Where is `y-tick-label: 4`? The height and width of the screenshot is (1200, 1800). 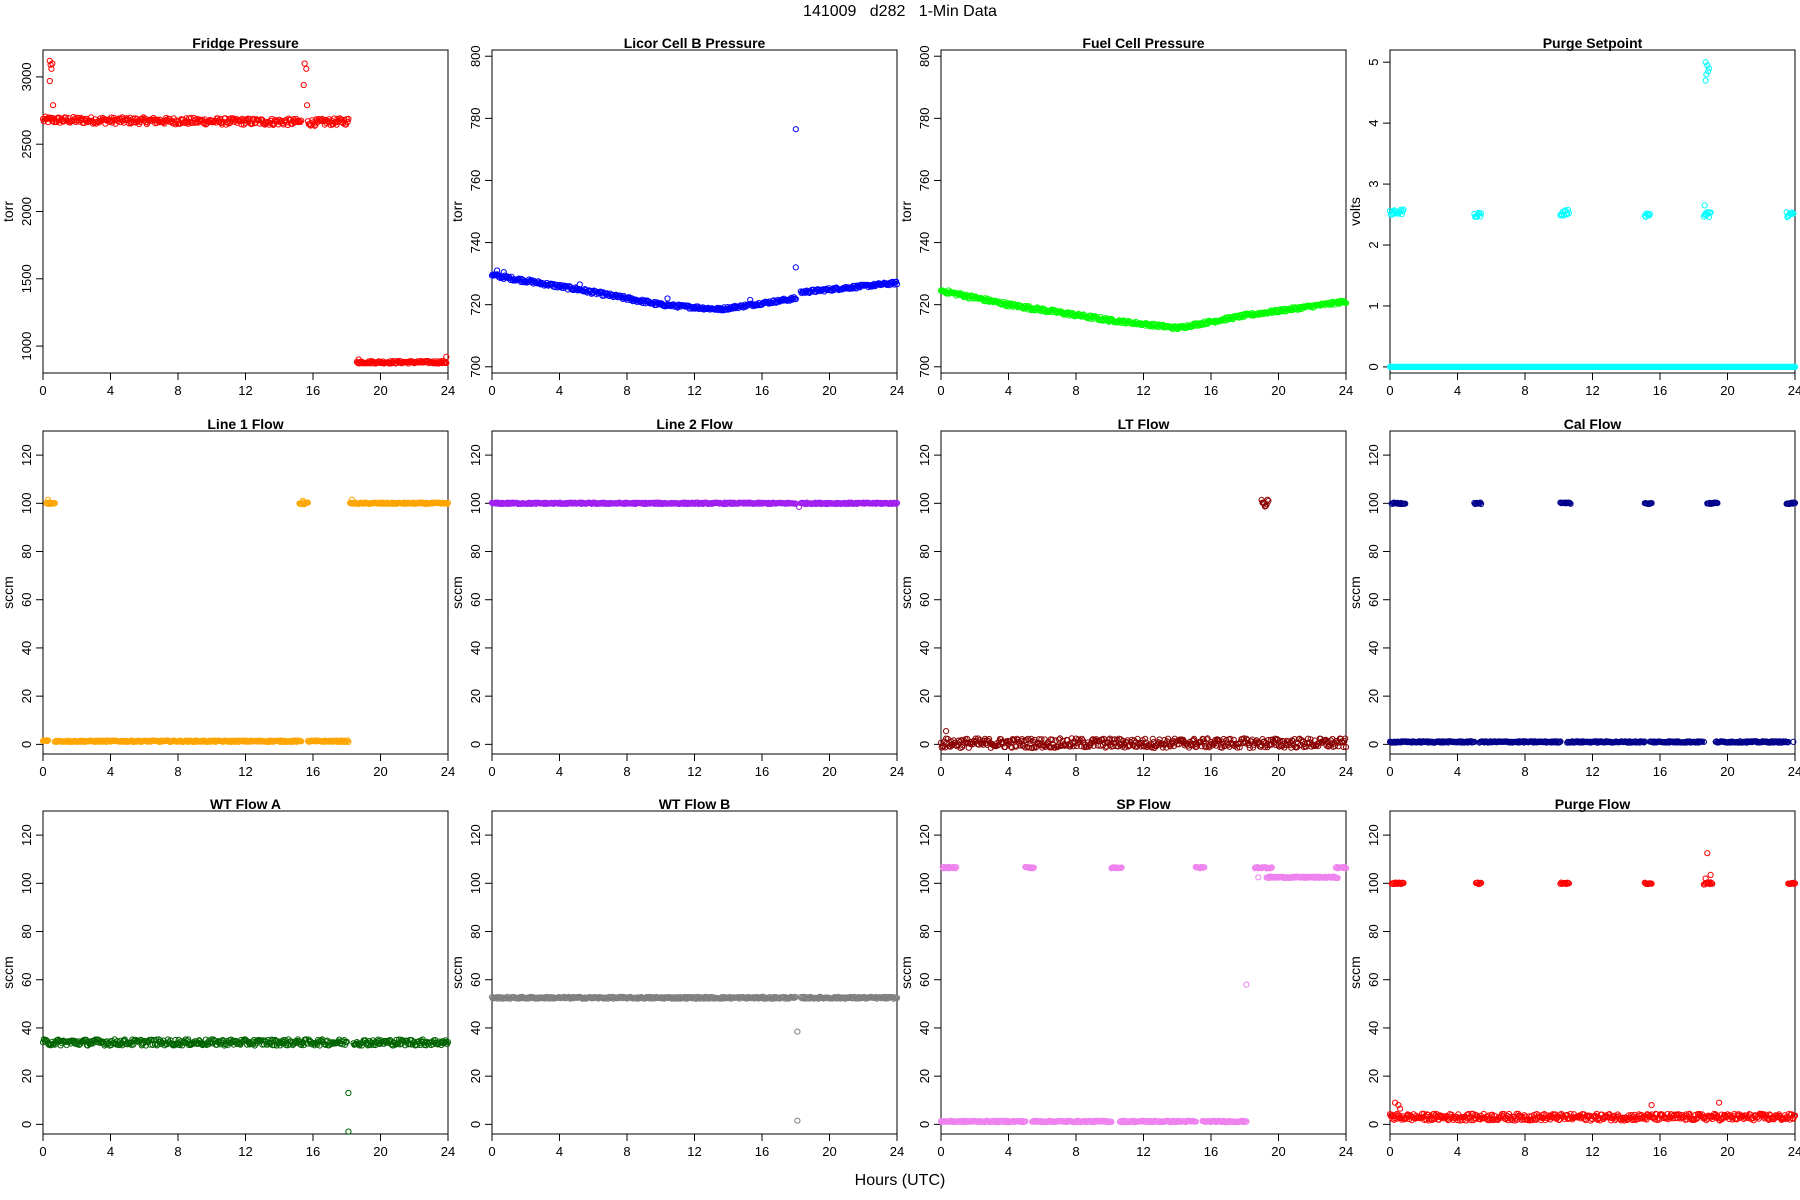
y-tick-label: 4 is located at coordinates (1373, 123).